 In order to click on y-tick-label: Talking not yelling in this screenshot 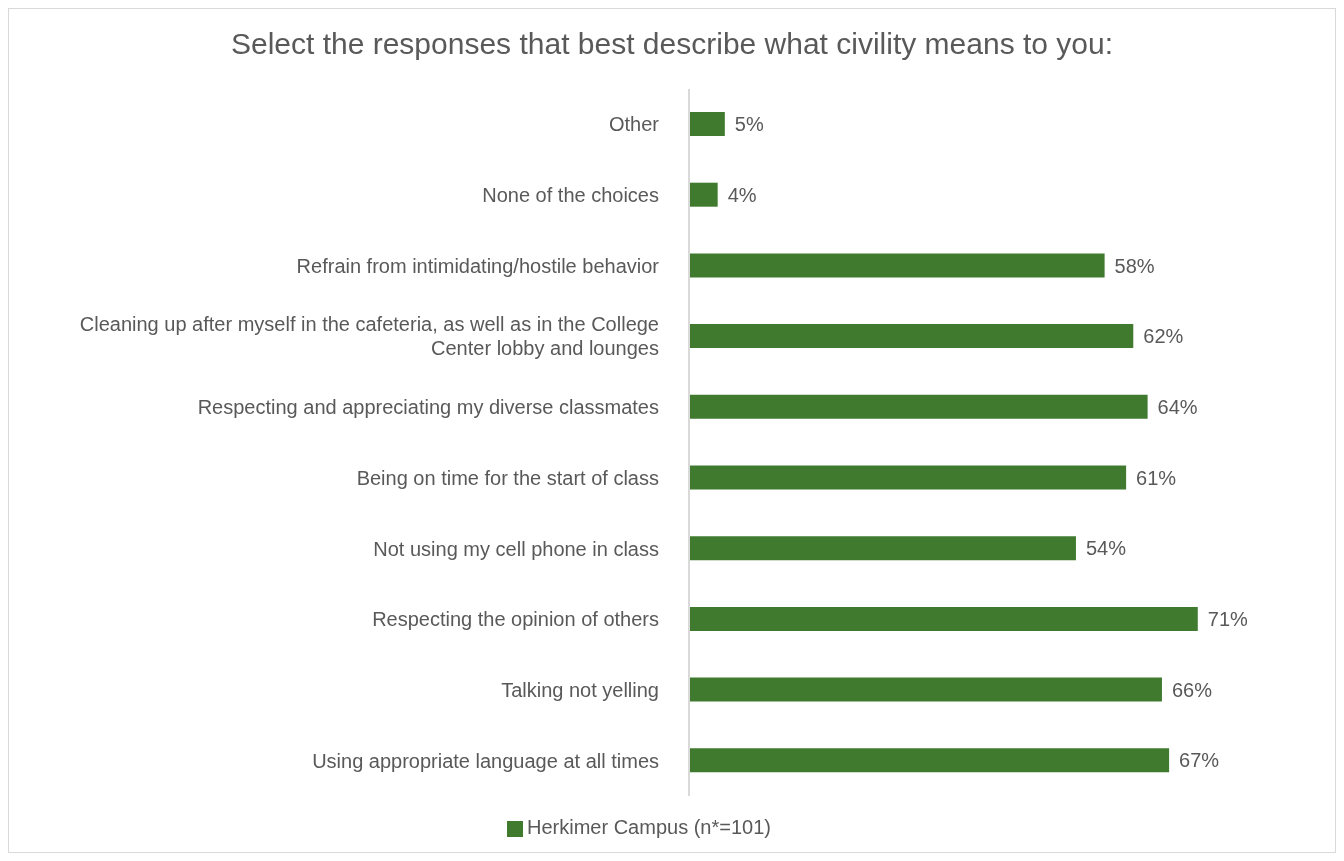, I will do `click(580, 689)`.